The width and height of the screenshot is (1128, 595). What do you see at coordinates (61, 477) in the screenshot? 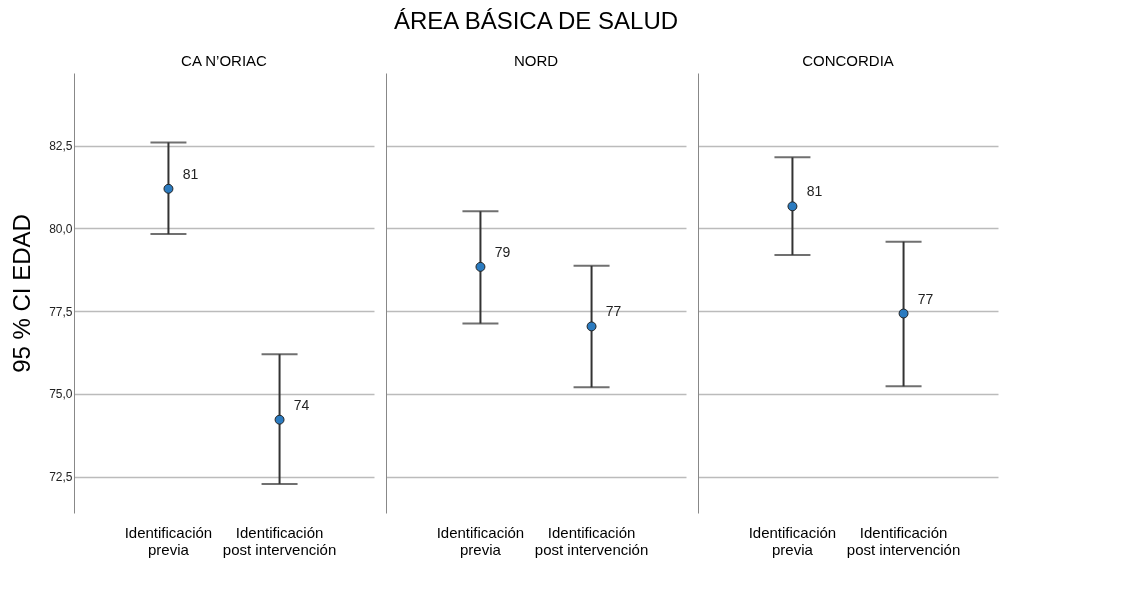
I see `y-tick-label: 72,5` at bounding box center [61, 477].